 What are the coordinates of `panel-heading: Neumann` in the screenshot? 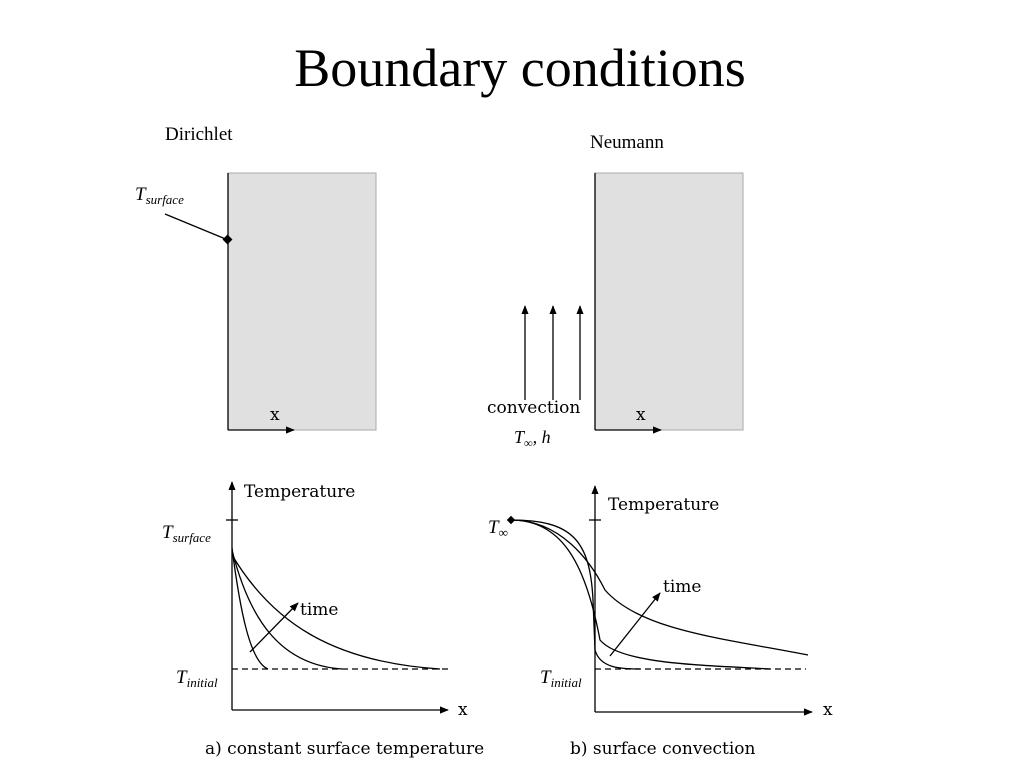 It's located at (627, 142).